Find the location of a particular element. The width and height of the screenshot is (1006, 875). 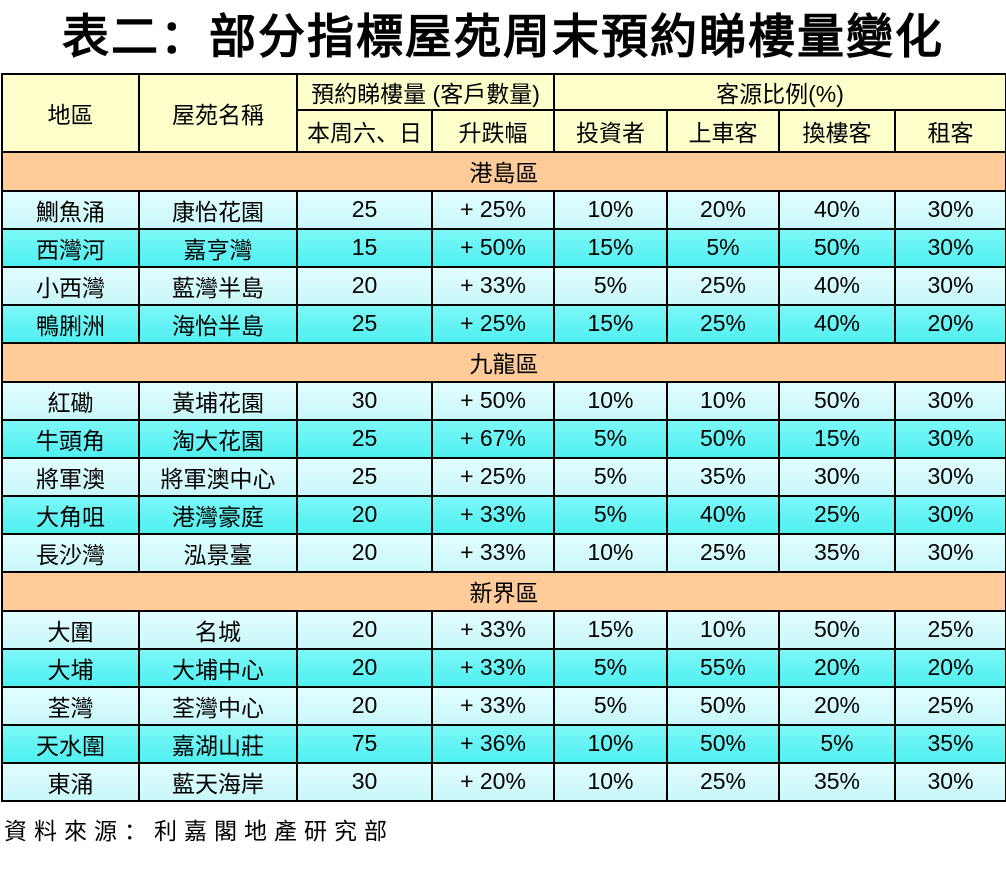

cell-district: 紅磡 is located at coordinates (70, 400).